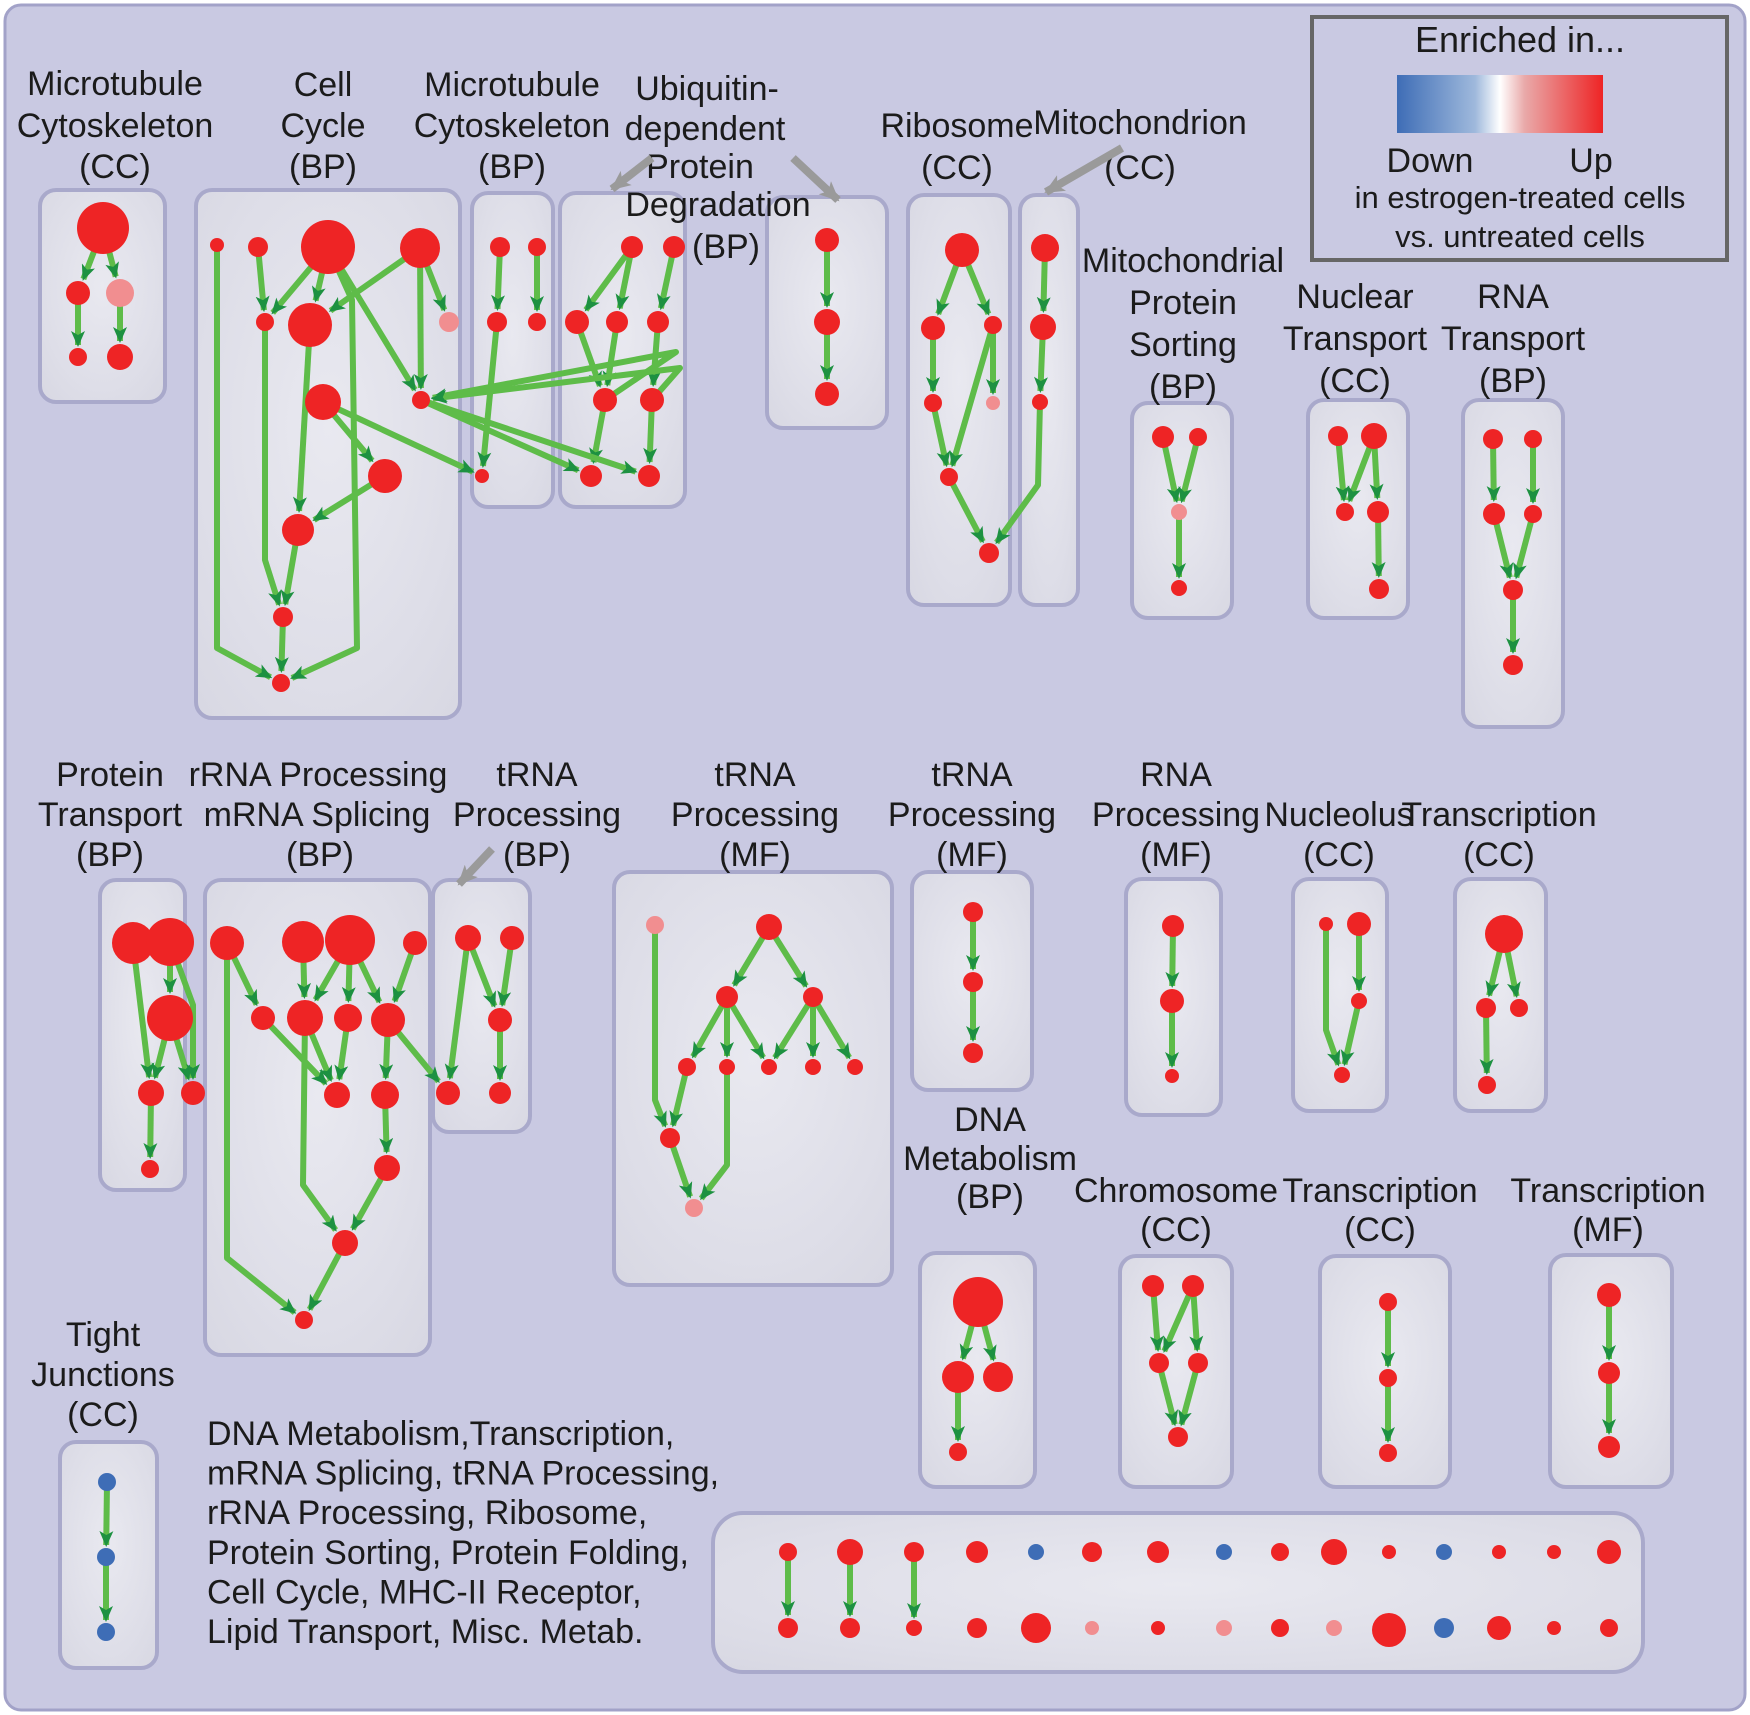  I want to click on cluster-label-nuc-transport: Transport, so click(1355, 339).